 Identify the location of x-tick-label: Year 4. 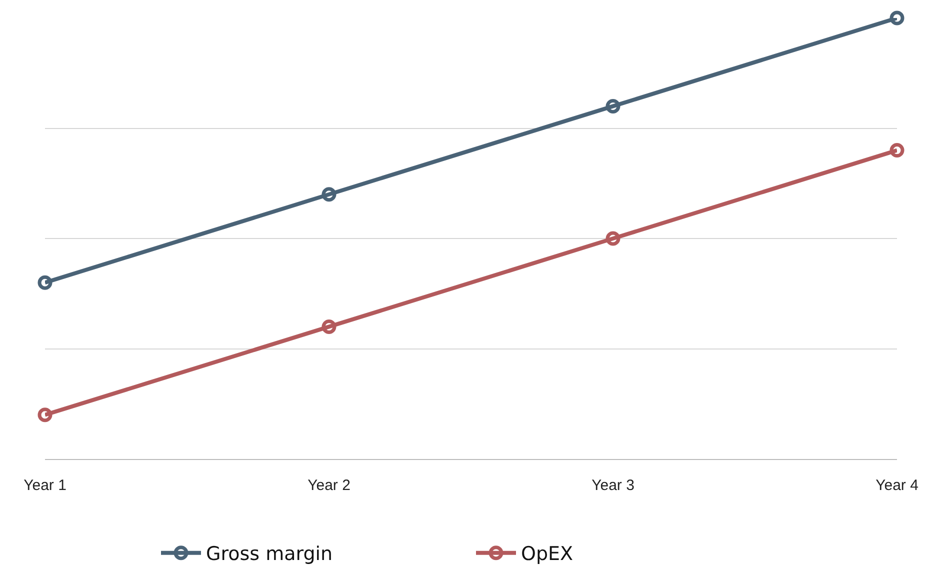
(897, 485).